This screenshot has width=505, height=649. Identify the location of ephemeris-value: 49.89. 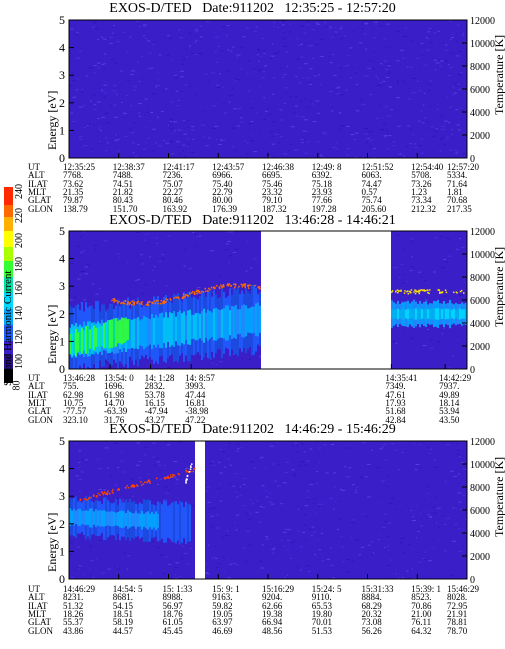
(449, 394).